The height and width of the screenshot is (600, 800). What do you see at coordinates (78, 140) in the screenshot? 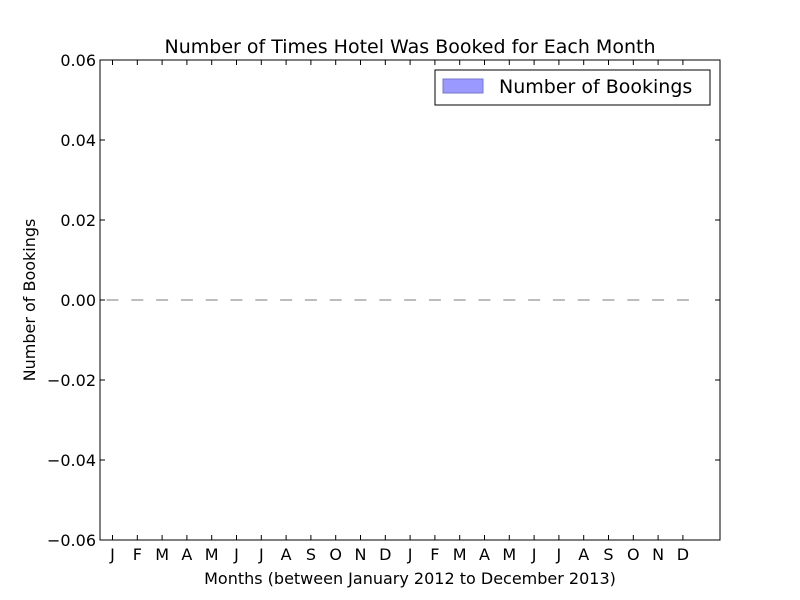
I see `y-tick-label: 0.04` at bounding box center [78, 140].